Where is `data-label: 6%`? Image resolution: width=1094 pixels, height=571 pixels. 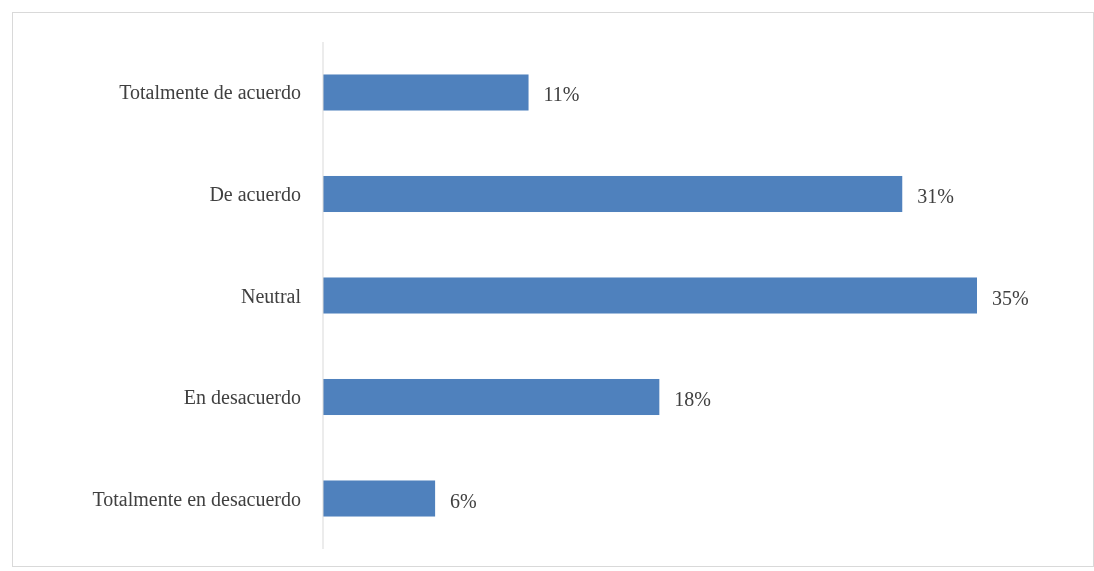
data-label: 6% is located at coordinates (463, 500).